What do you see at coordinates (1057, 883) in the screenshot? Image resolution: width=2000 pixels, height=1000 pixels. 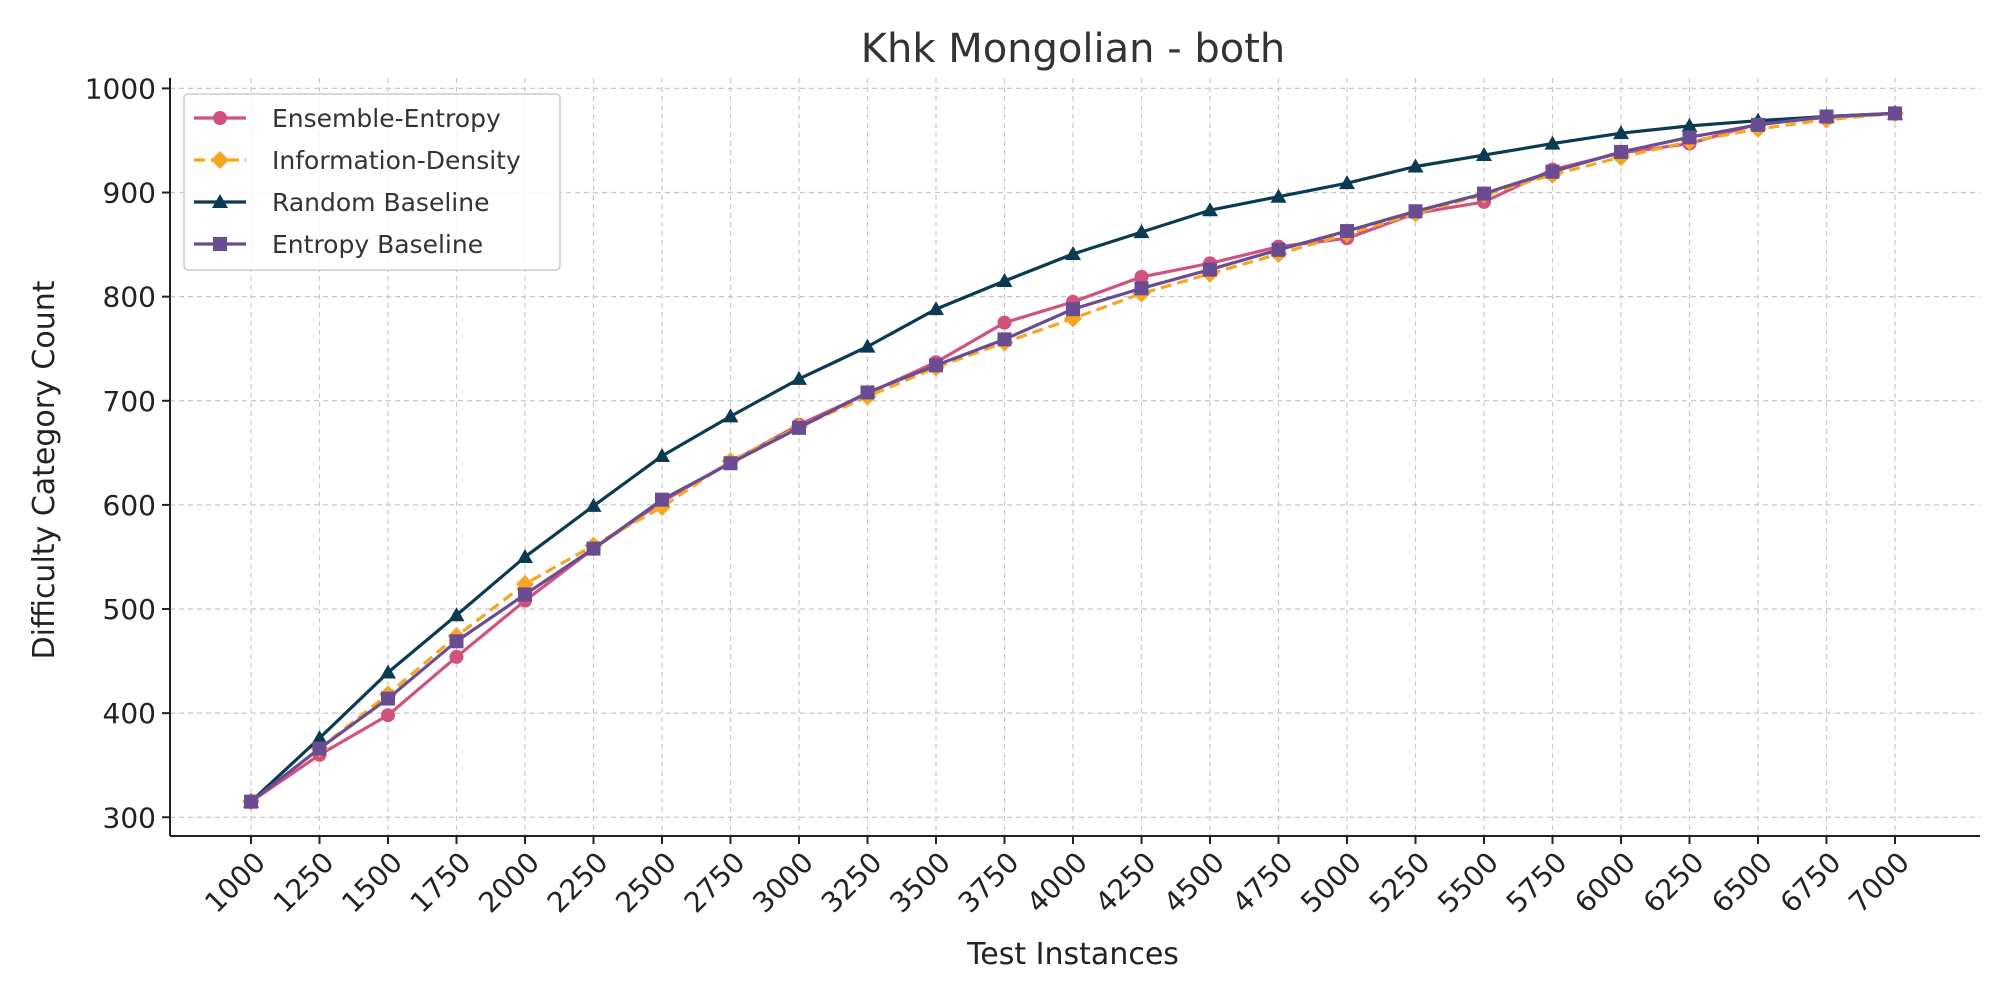 I see `x-tick-label: 4000` at bounding box center [1057, 883].